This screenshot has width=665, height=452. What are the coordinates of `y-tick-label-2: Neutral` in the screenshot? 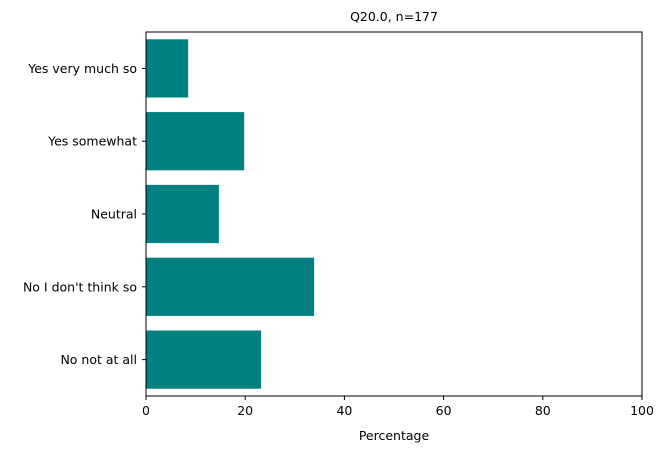 It's located at (114, 214).